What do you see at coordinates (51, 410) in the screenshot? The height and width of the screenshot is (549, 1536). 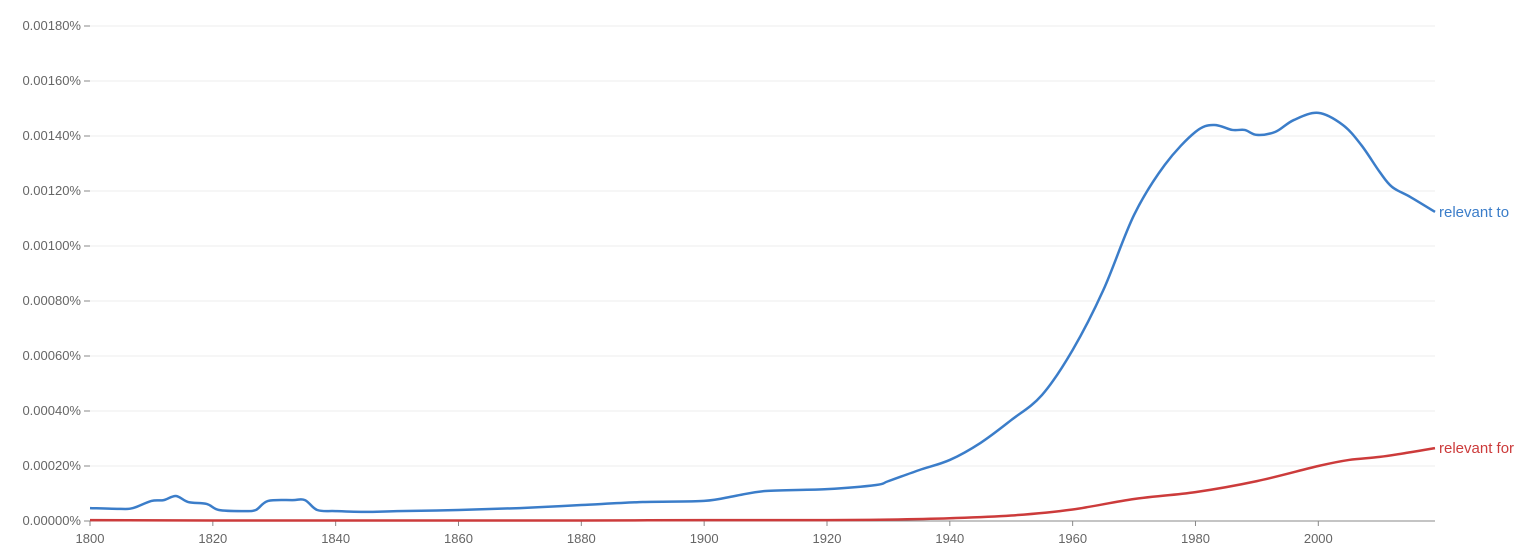 I see `y-tick-label: 0.00040%` at bounding box center [51, 410].